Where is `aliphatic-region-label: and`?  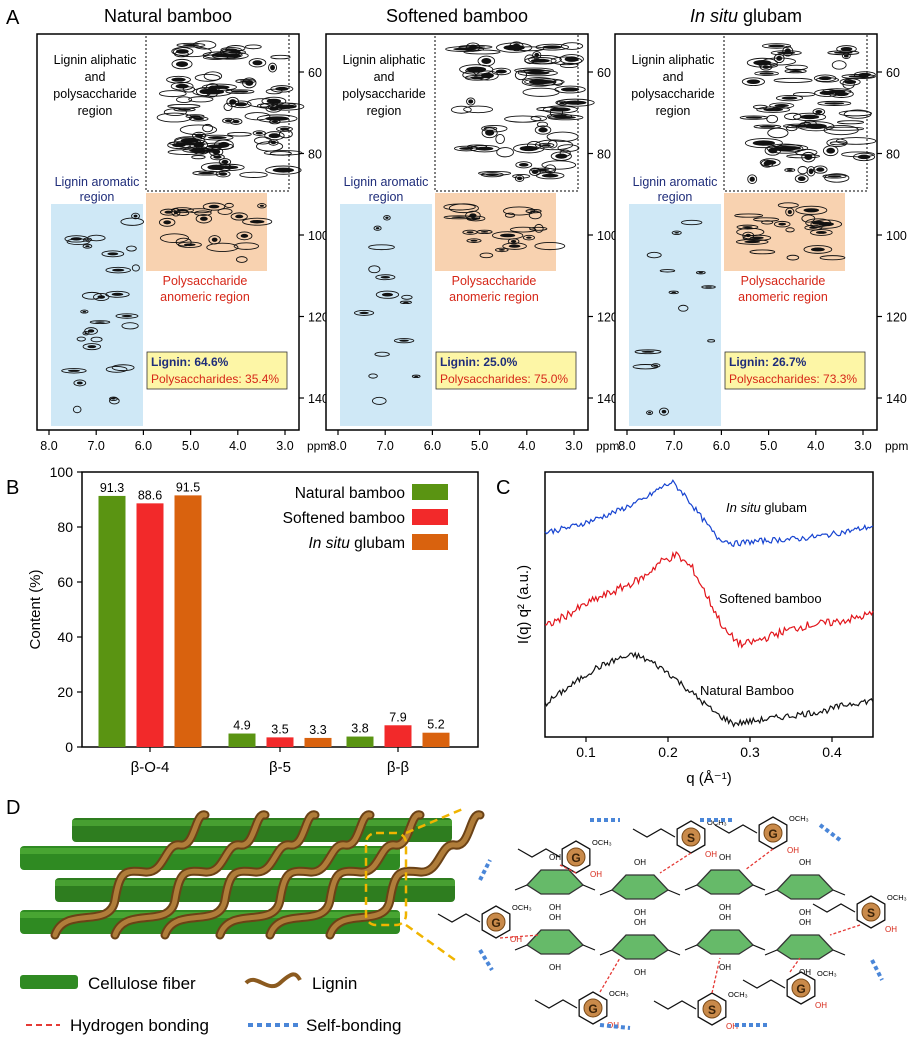 aliphatic-region-label: and is located at coordinates (95, 77).